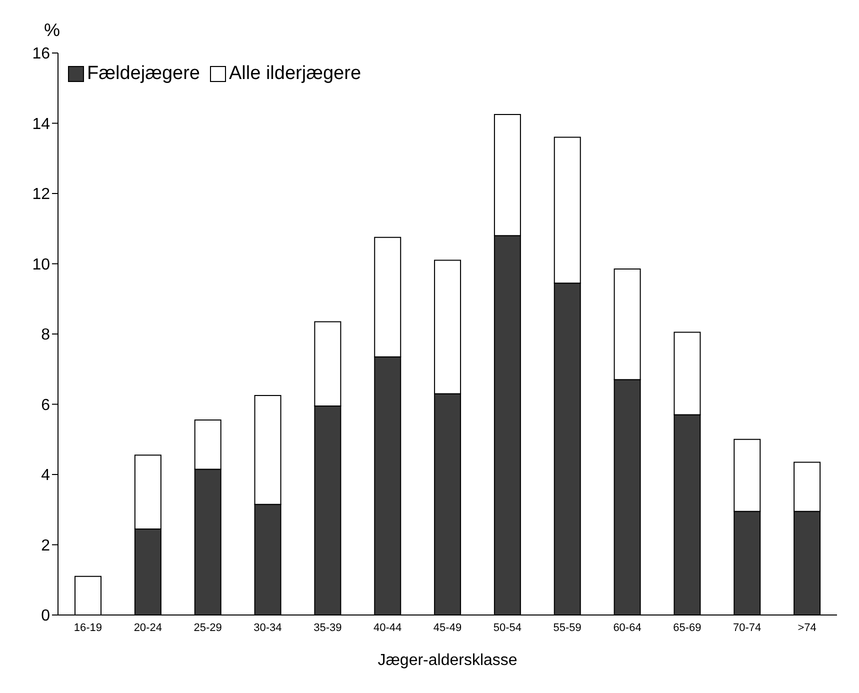  Describe the element at coordinates (148, 628) in the screenshot. I see `x-tick-label: 20-24` at that location.